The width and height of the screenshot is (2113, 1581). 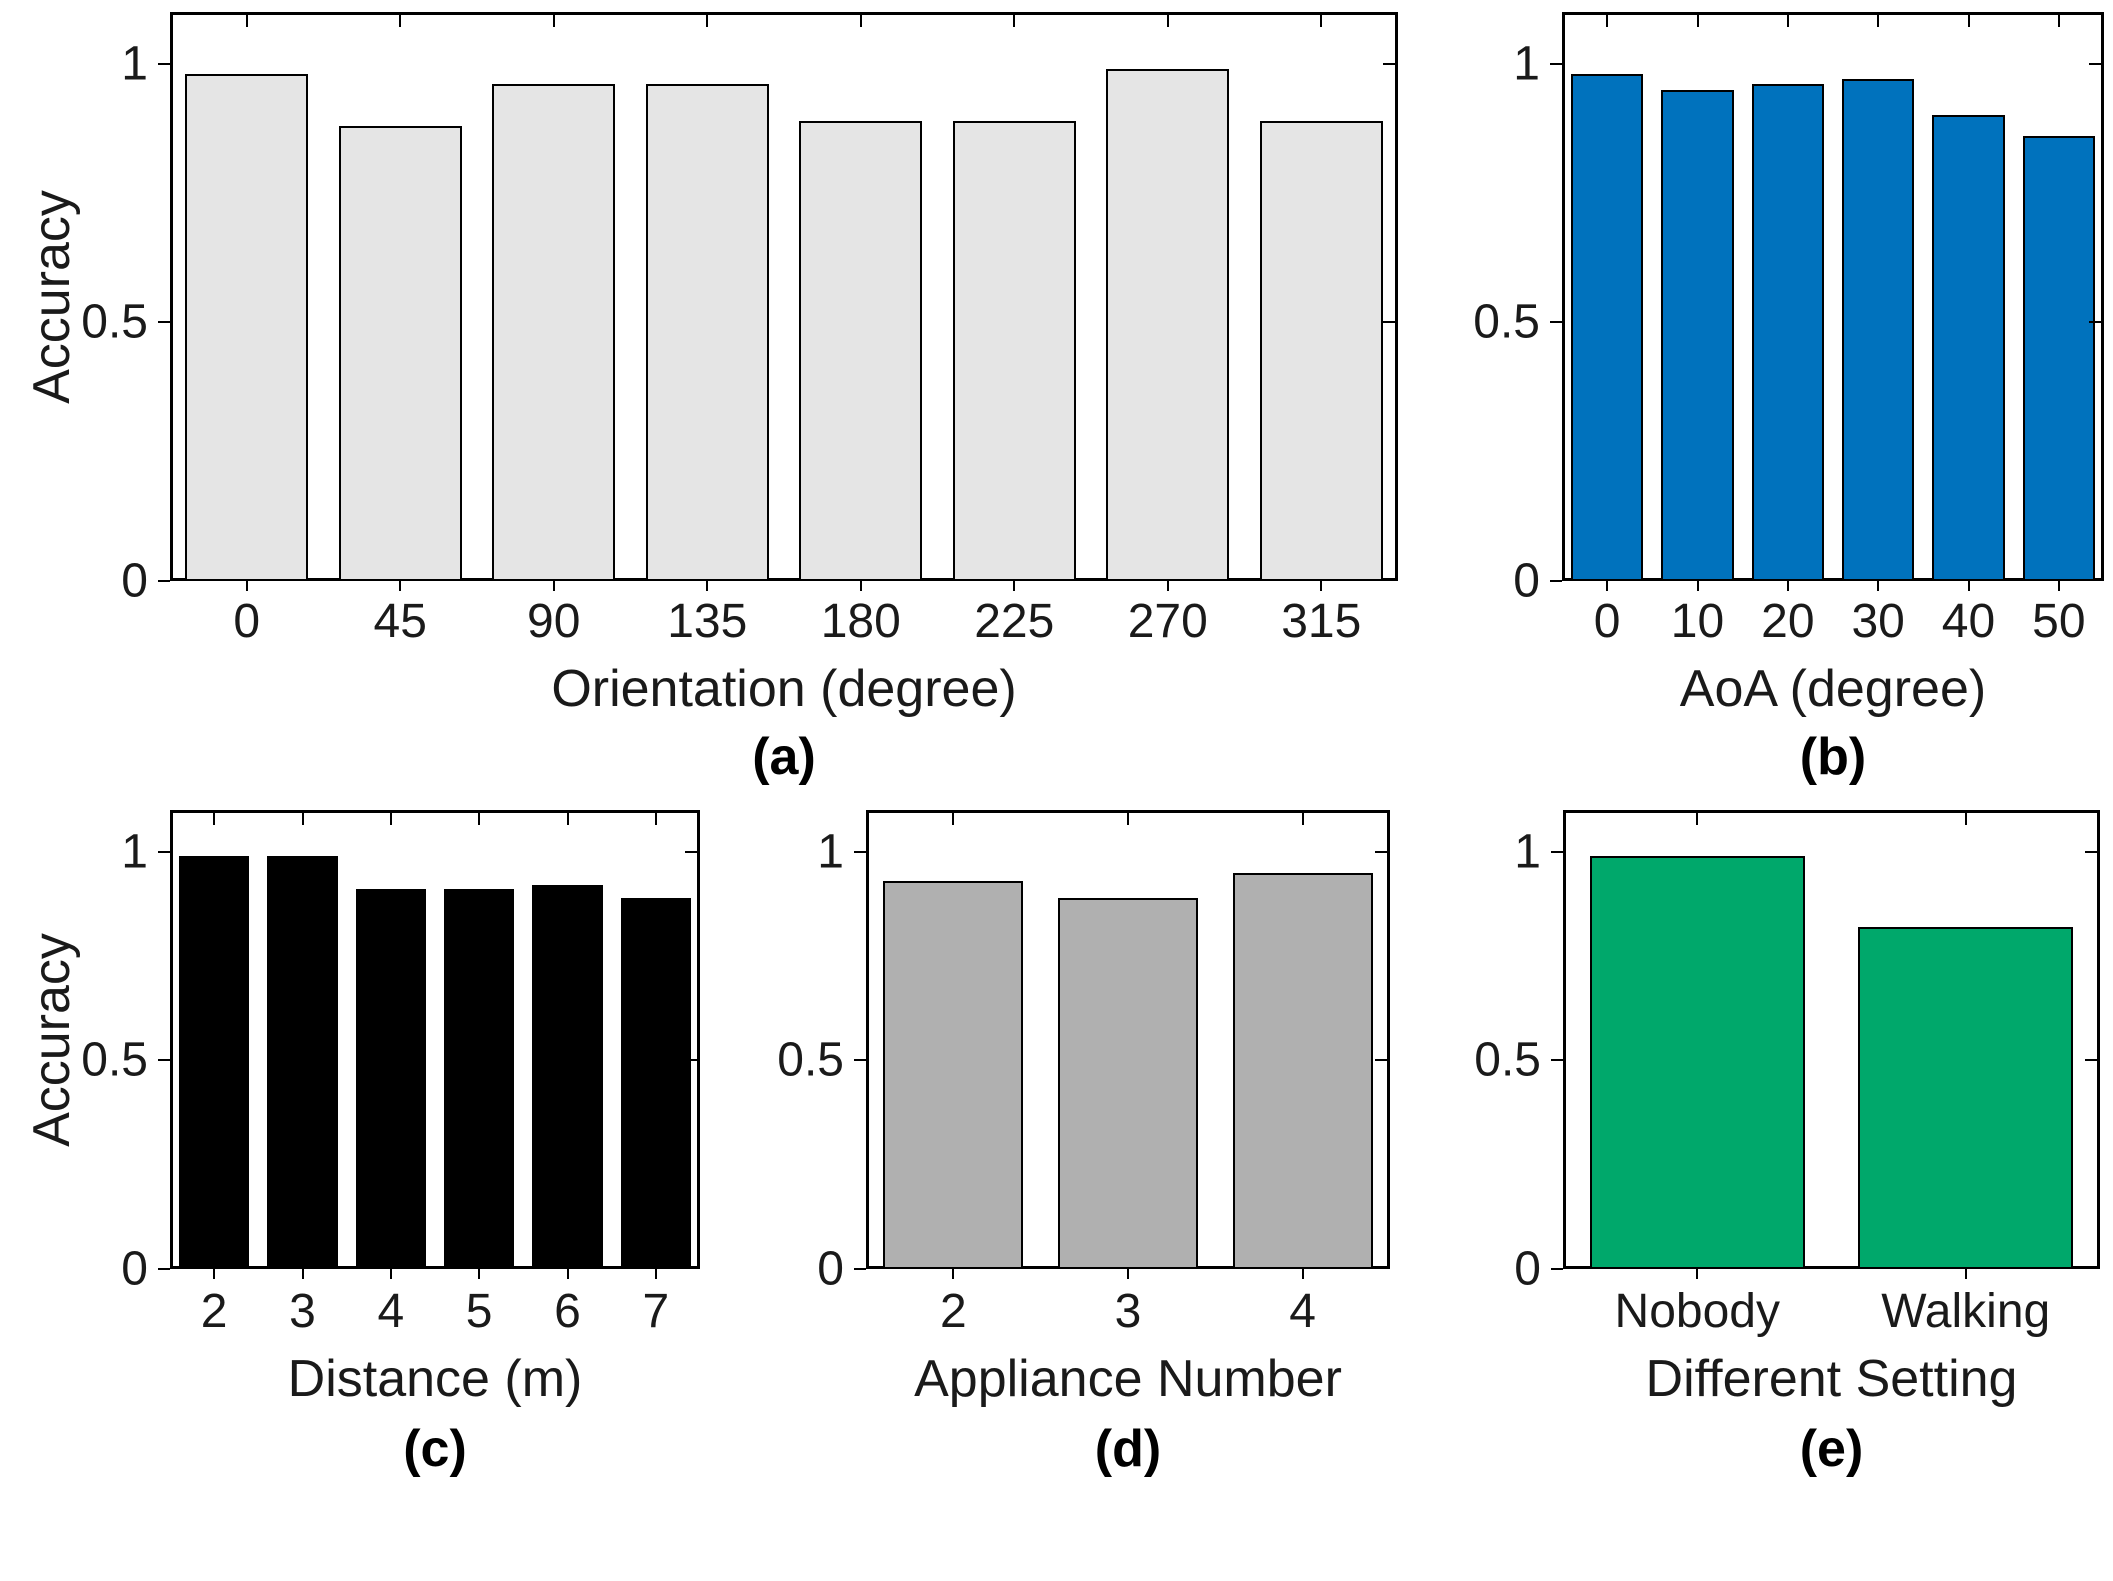 What do you see at coordinates (953, 1311) in the screenshot?
I see `x-tick-label-d: 2` at bounding box center [953, 1311].